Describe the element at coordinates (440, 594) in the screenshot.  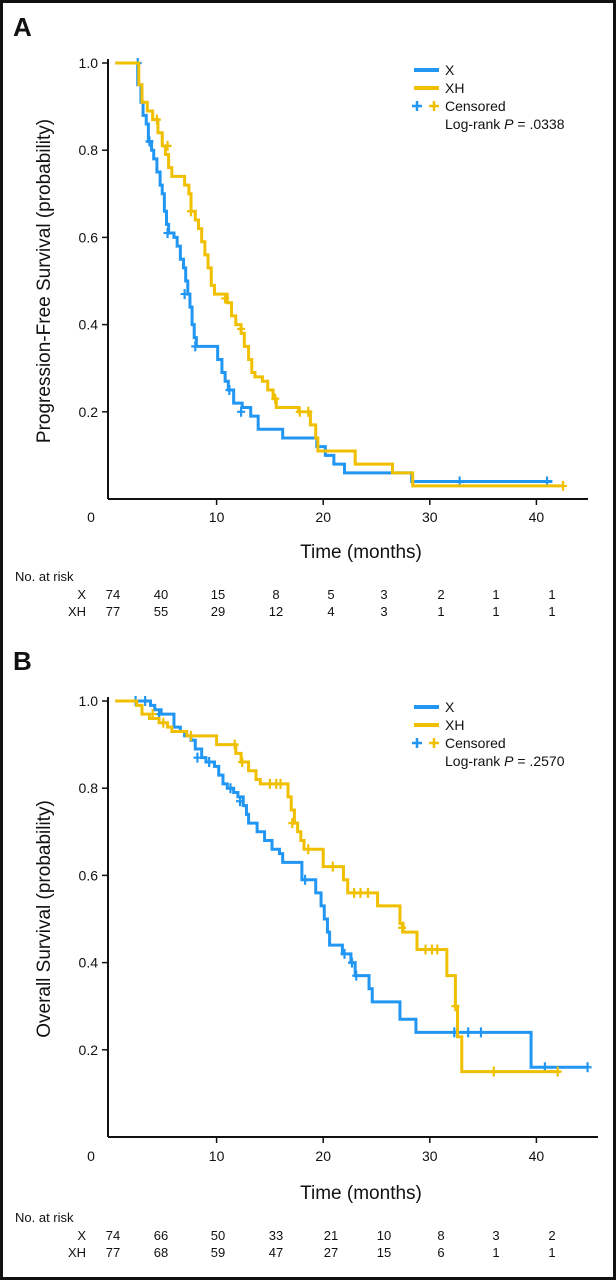
I see `risk-count: 2` at that location.